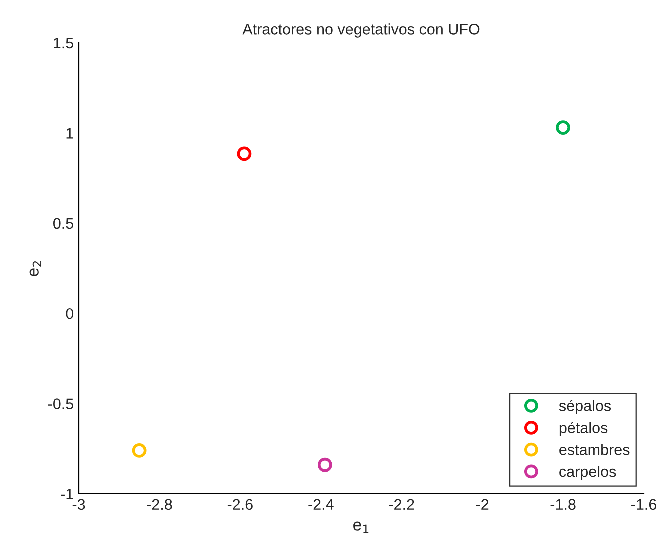  I want to click on legend-label: sépalos, so click(585, 407).